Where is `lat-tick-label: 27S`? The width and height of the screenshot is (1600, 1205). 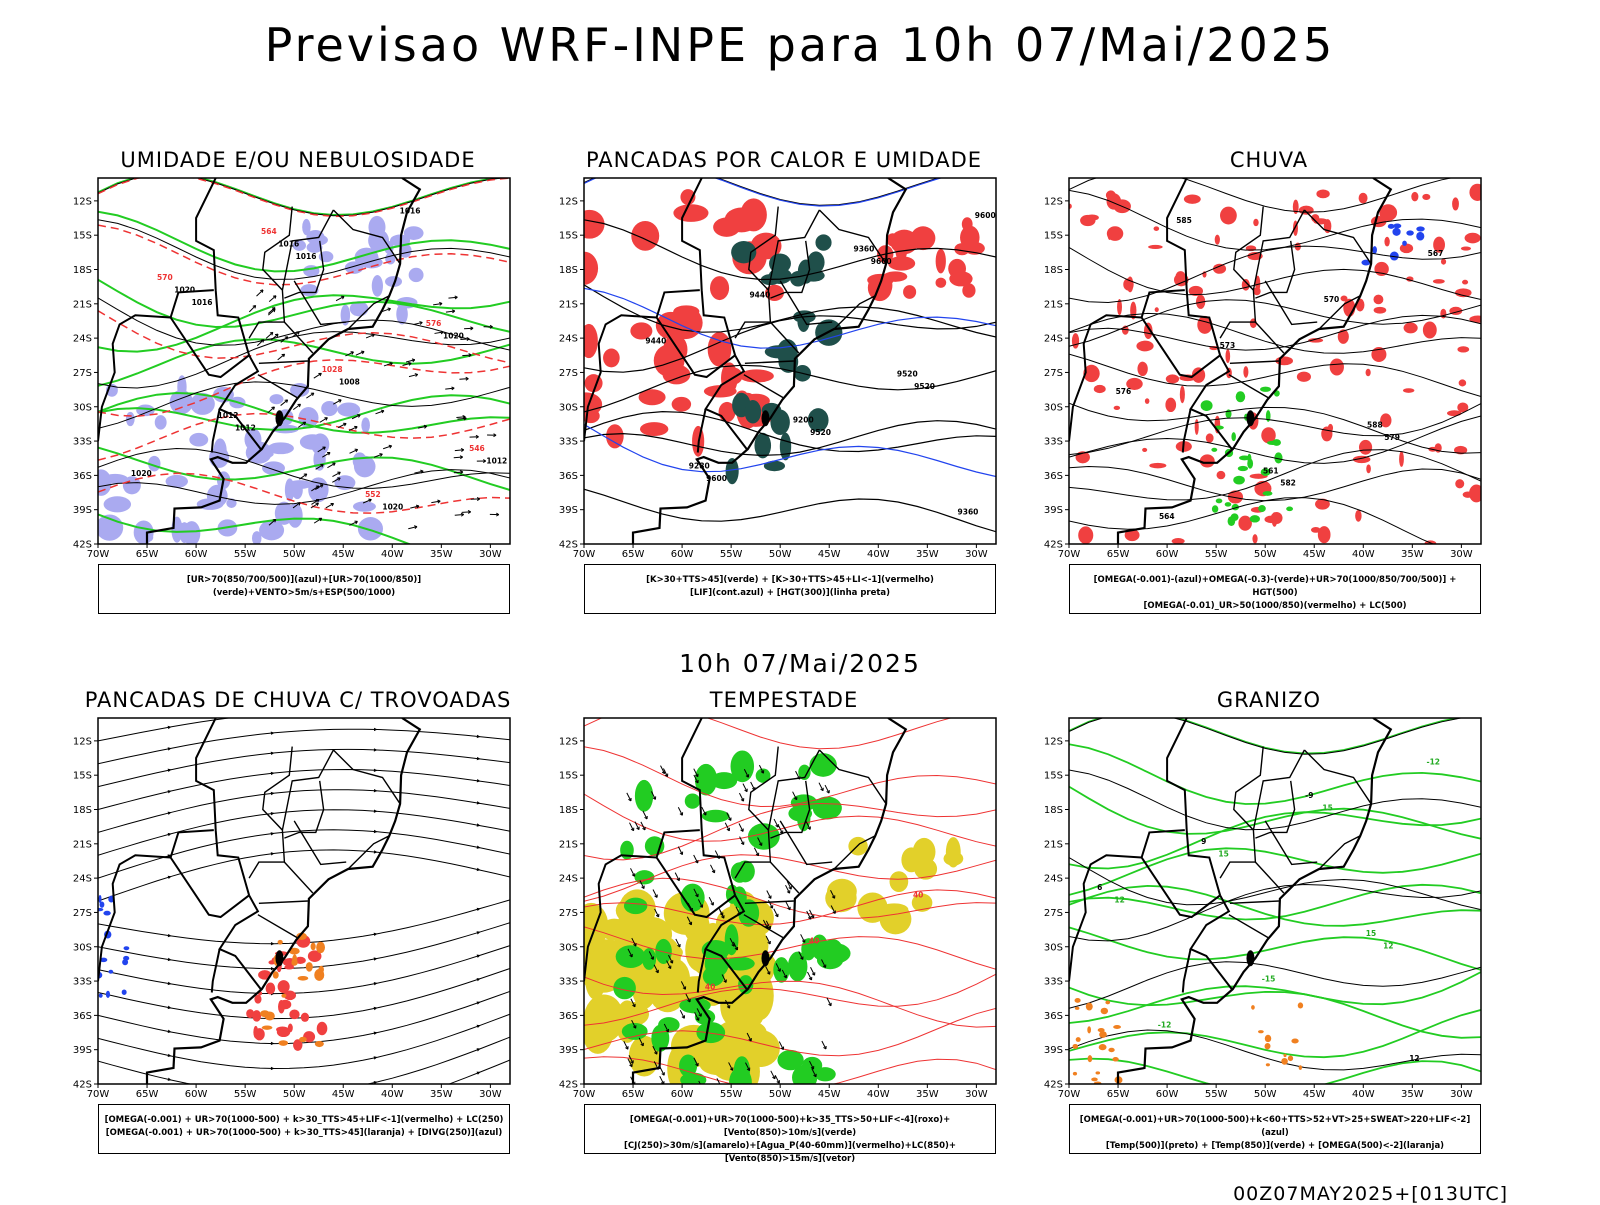
lat-tick-label: 27S is located at coordinates (1053, 373).